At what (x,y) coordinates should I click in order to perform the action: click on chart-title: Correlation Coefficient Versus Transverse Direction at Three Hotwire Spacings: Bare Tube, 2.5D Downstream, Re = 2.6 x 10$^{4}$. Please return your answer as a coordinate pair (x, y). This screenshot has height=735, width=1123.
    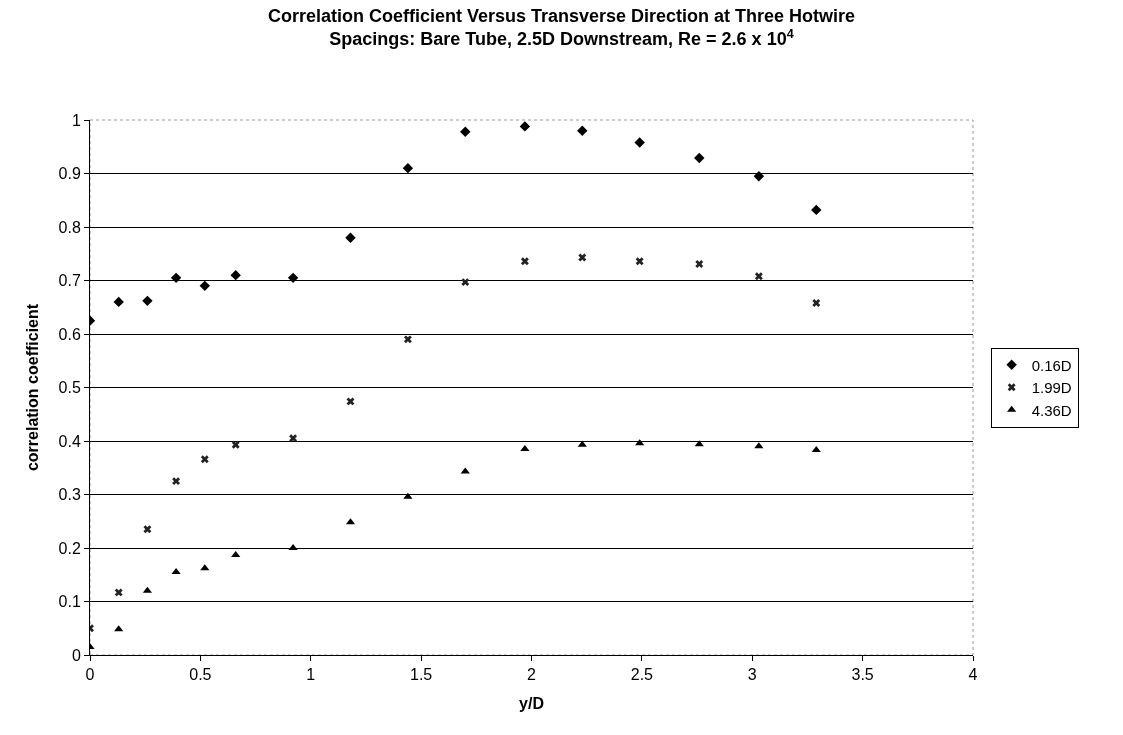
    Looking at the image, I should click on (561, 28).